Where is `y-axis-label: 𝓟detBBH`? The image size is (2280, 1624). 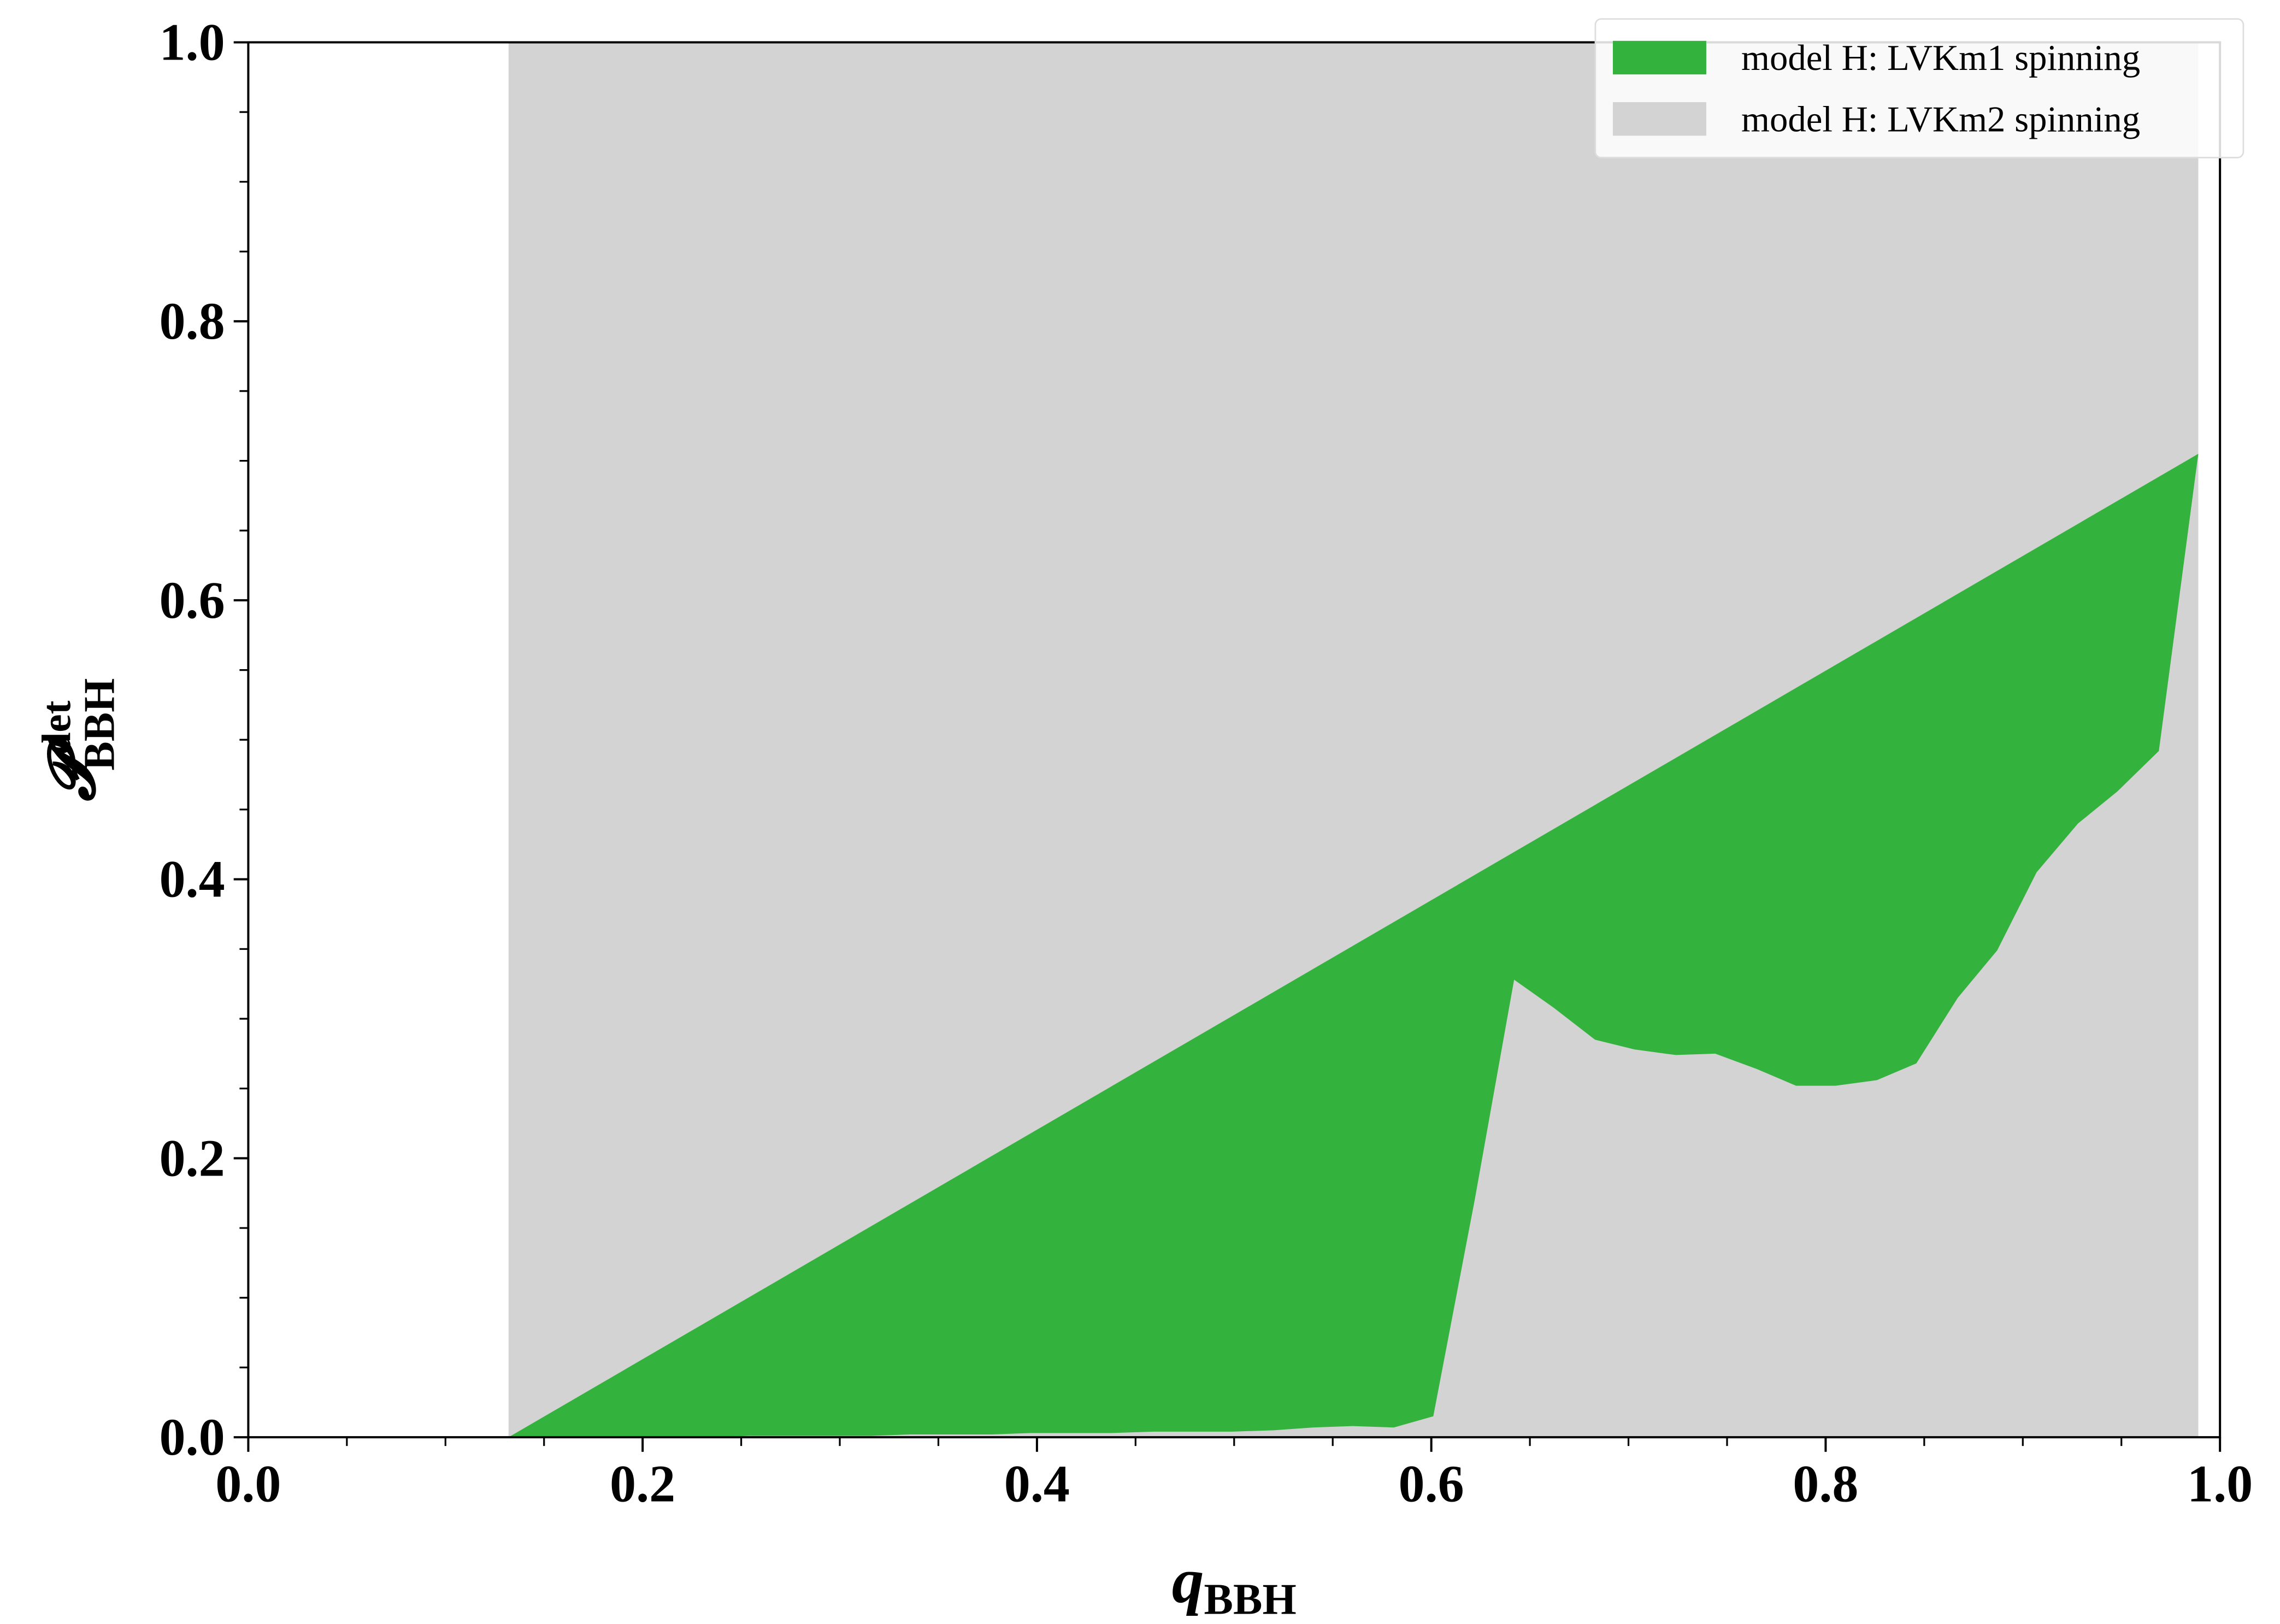 y-axis-label: 𝓟detBBH is located at coordinates (79, 739).